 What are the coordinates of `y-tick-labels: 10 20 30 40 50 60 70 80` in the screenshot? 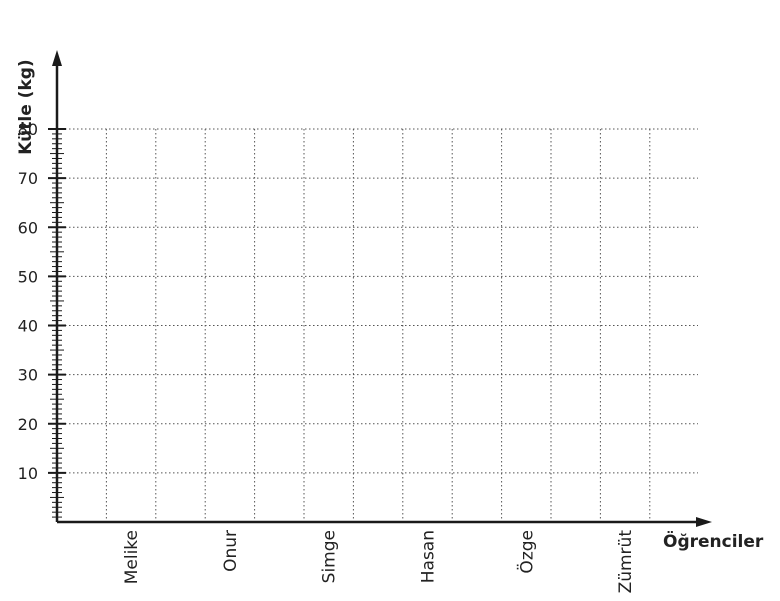 It's located at (28, 301).